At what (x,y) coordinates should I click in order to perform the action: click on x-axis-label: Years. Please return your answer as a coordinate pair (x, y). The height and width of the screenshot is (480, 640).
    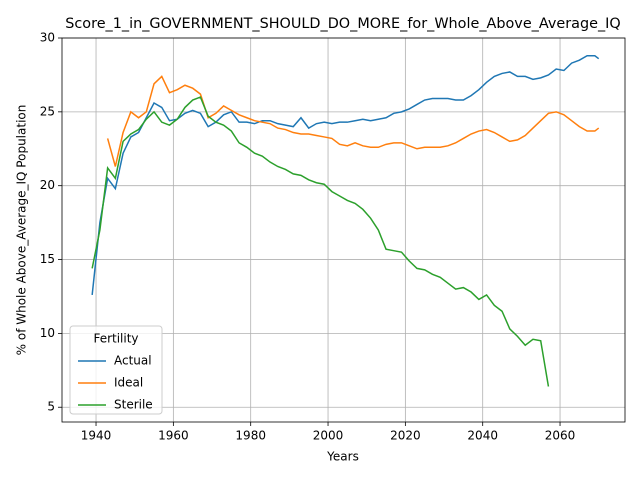
    Looking at the image, I should click on (342, 457).